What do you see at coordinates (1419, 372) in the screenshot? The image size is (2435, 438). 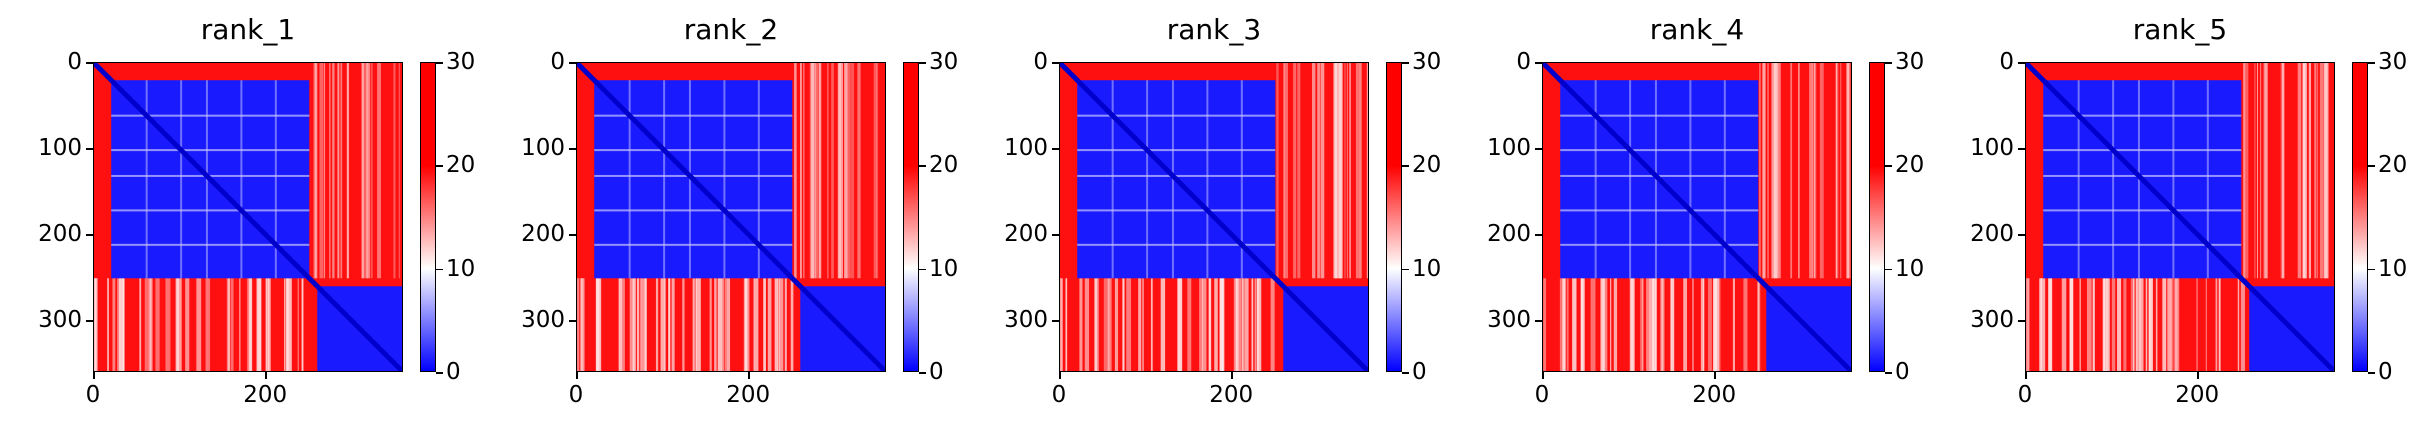 I see `colorbar-tick-label: 0` at bounding box center [1419, 372].